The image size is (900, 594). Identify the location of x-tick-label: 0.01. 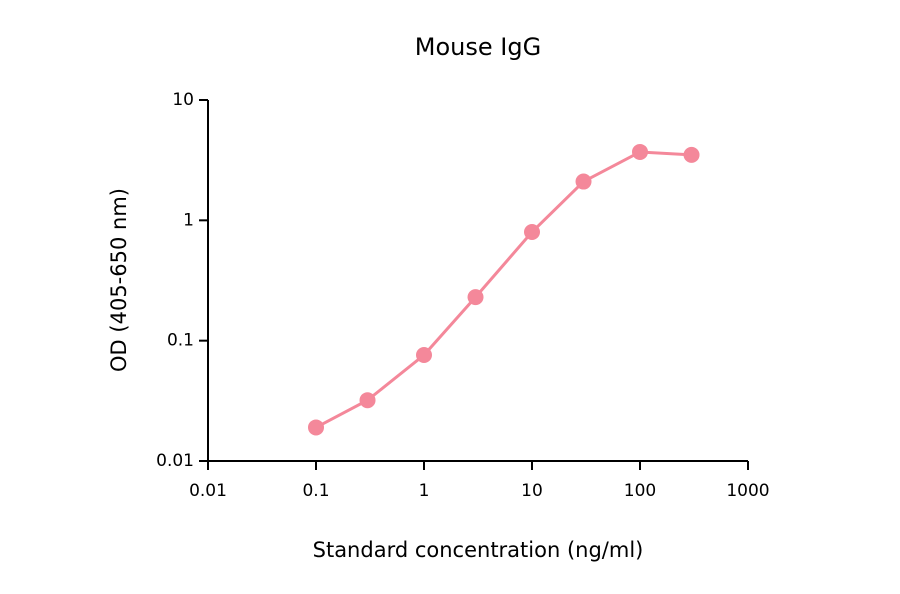
(208, 491).